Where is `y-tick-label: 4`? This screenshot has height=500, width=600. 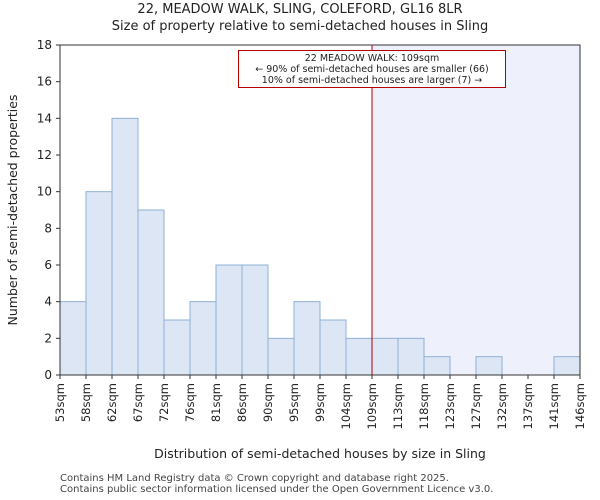
y-tick-label: 4 is located at coordinates (48, 302).